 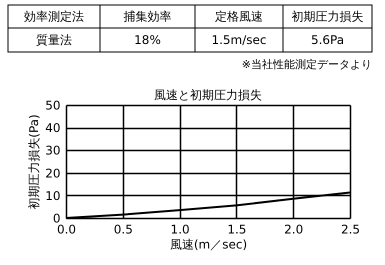 I want to click on text: 効率測定法, so click(x=54, y=17).